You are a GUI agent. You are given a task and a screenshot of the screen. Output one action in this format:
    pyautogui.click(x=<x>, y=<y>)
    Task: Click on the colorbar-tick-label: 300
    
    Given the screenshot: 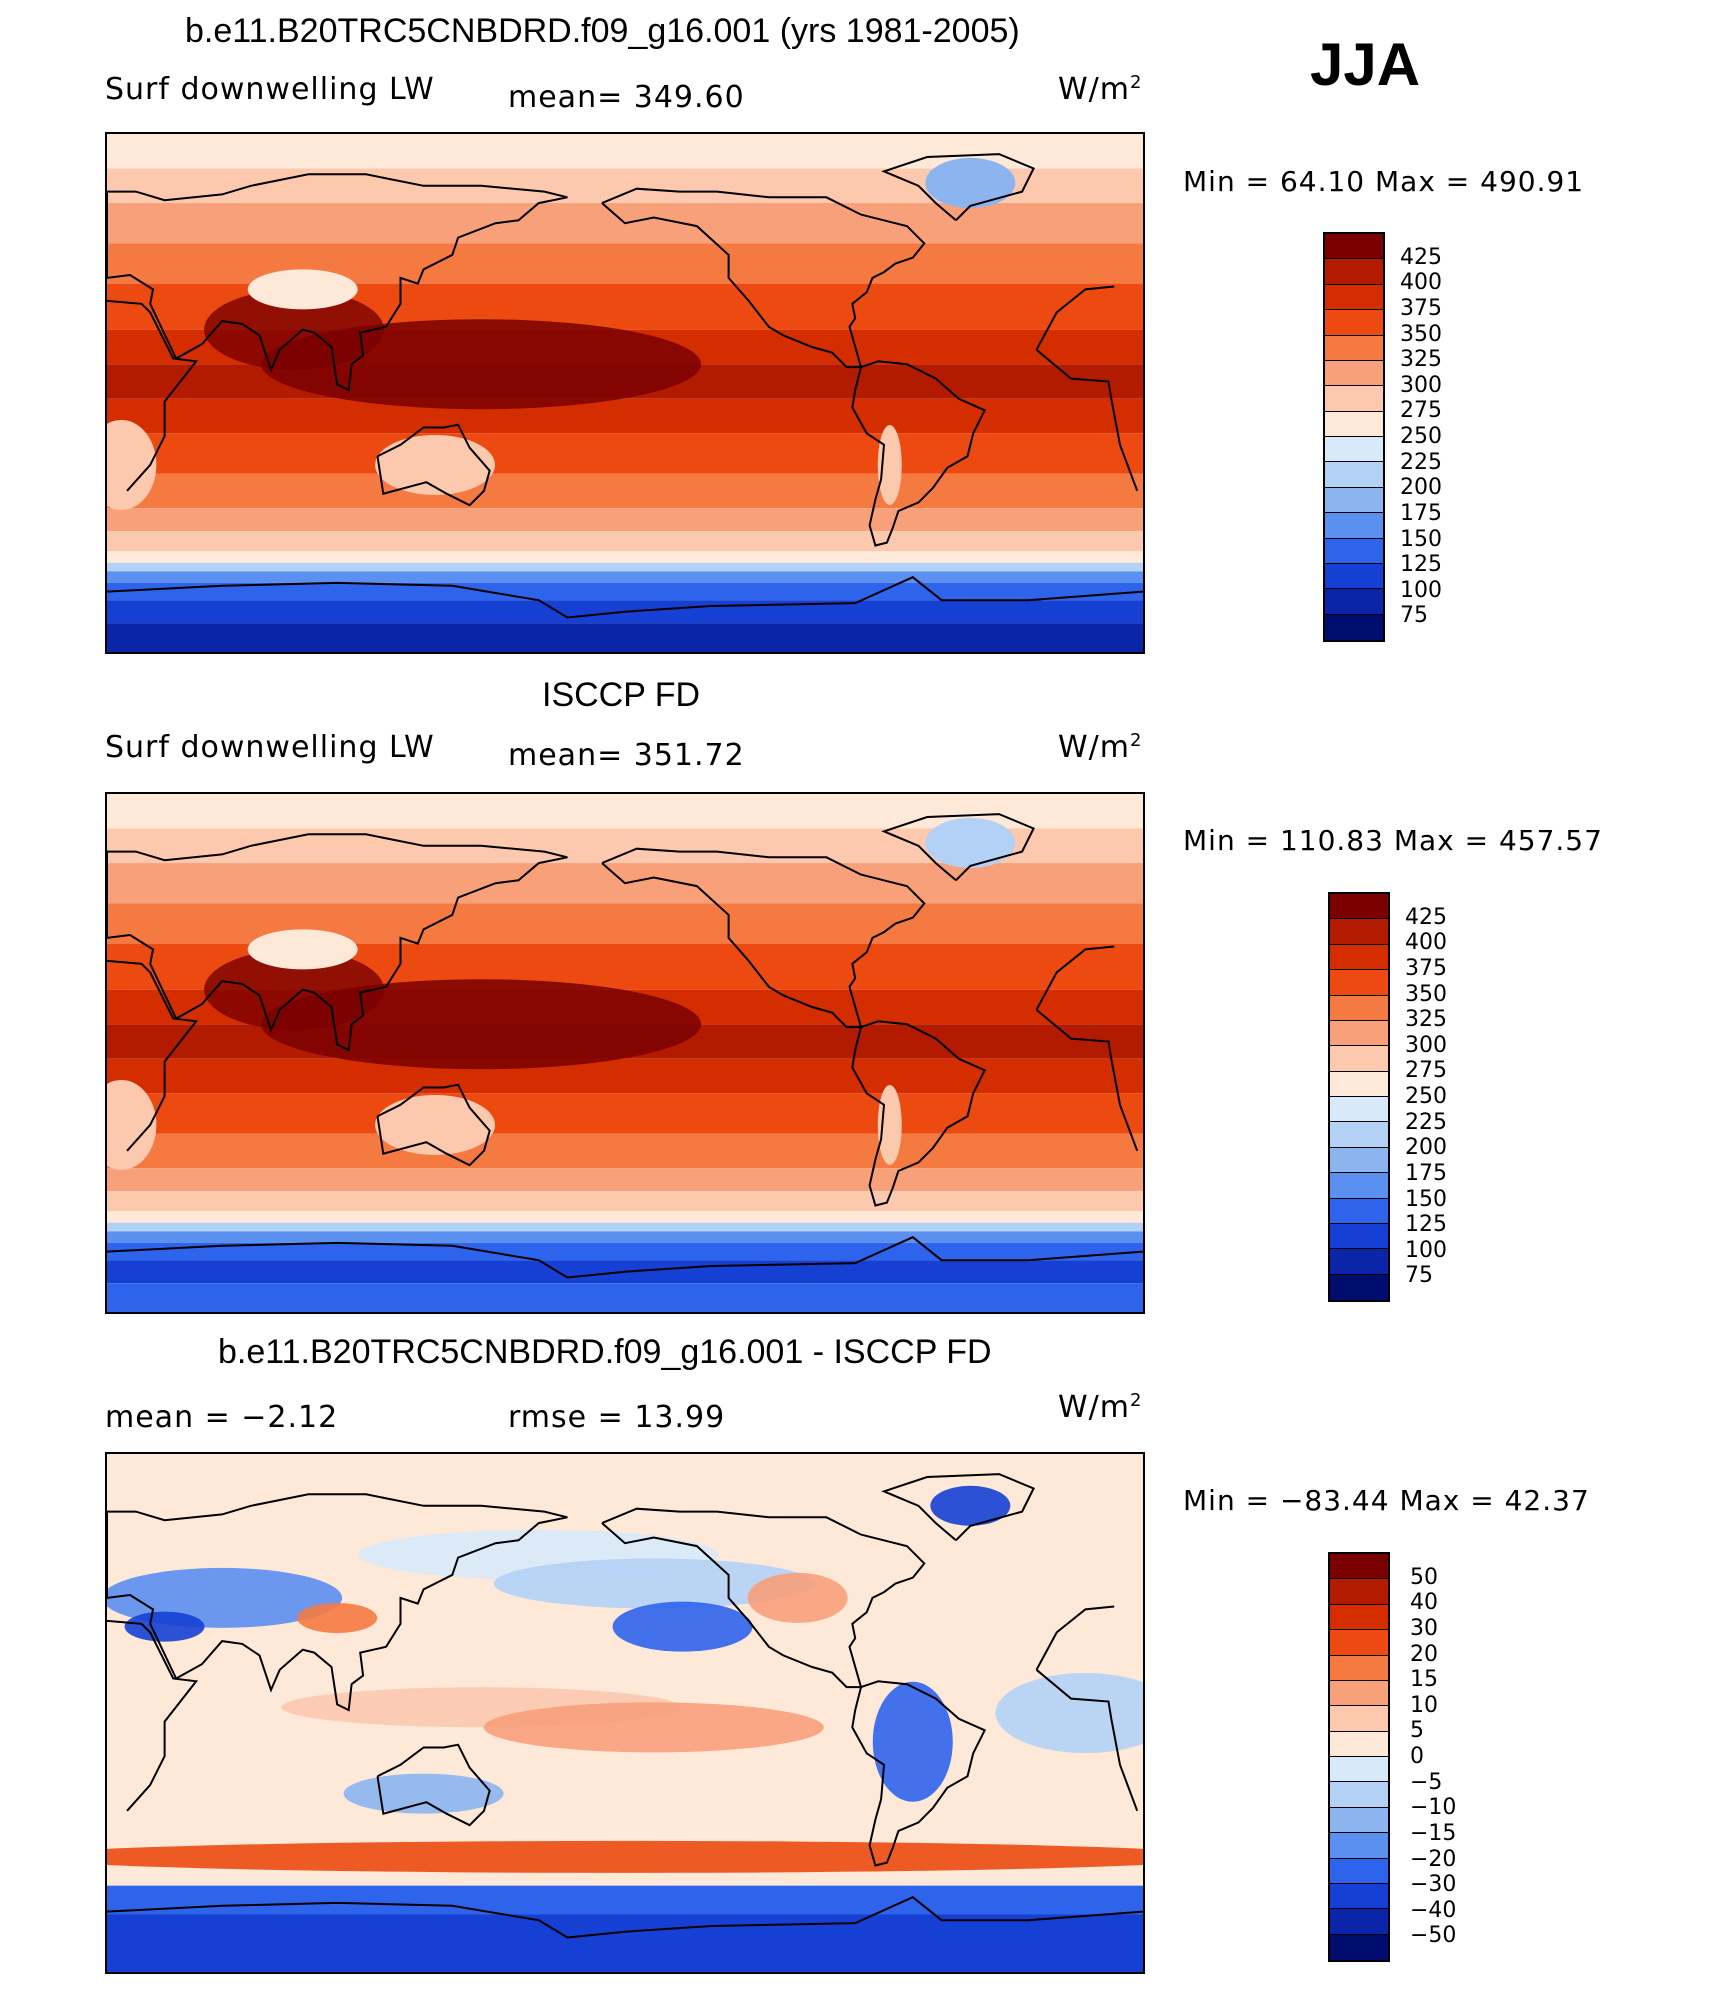 What is the action you would take?
    pyautogui.click(x=1426, y=1045)
    